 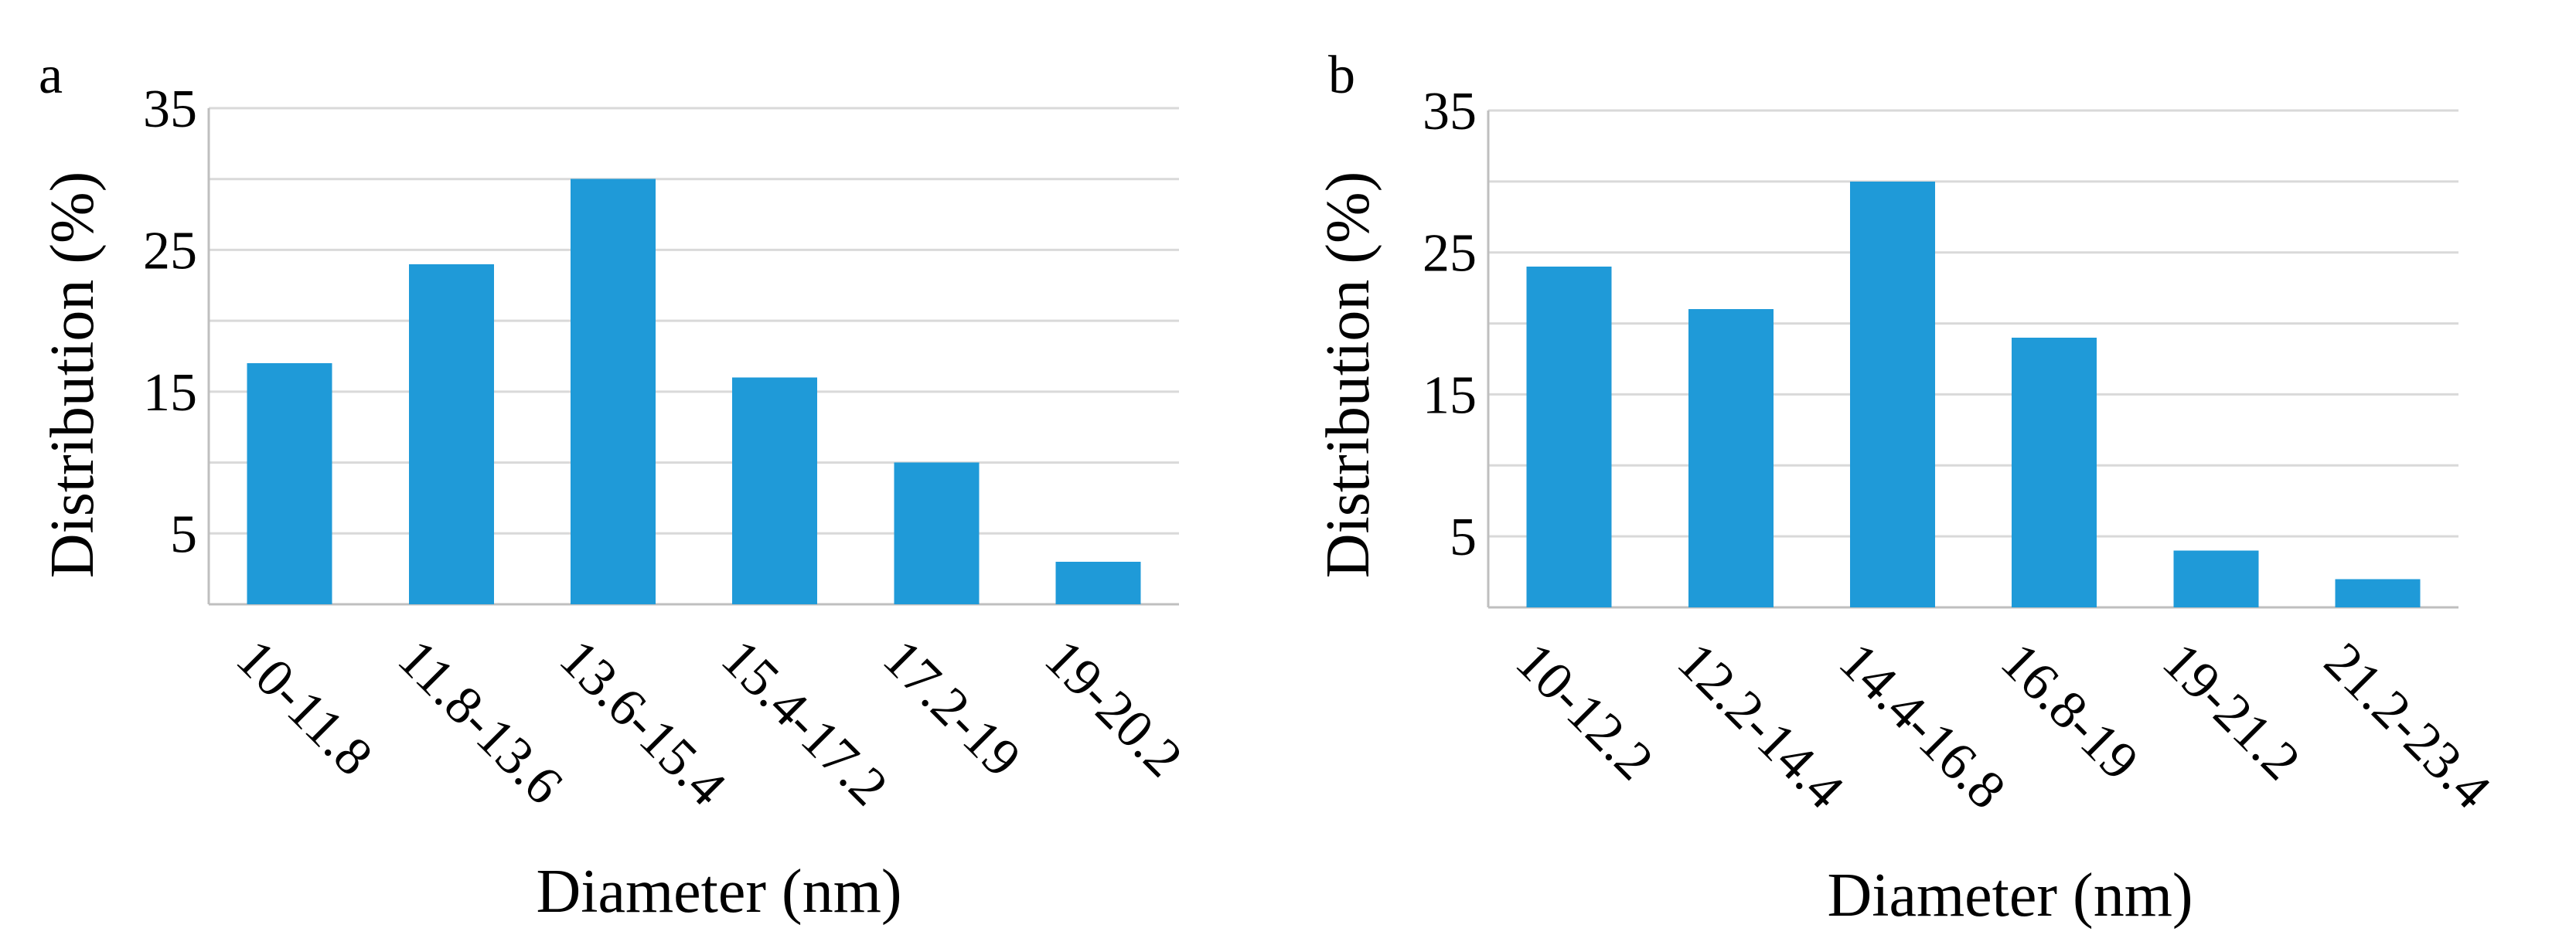 What do you see at coordinates (2069, 711) in the screenshot?
I see `x-tick-label: 16.8-19` at bounding box center [2069, 711].